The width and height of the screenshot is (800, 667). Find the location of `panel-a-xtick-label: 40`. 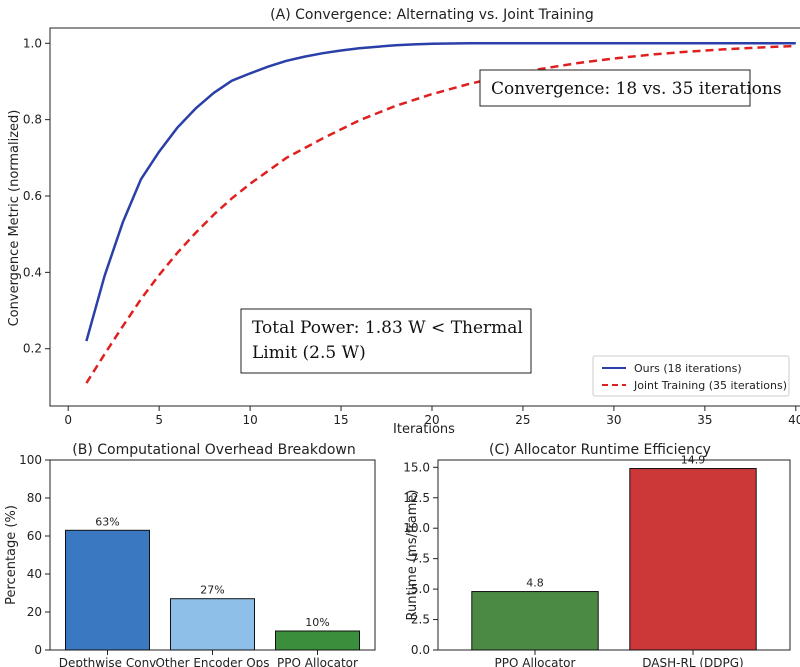

panel-a-xtick-label: 40 is located at coordinates (794, 420).